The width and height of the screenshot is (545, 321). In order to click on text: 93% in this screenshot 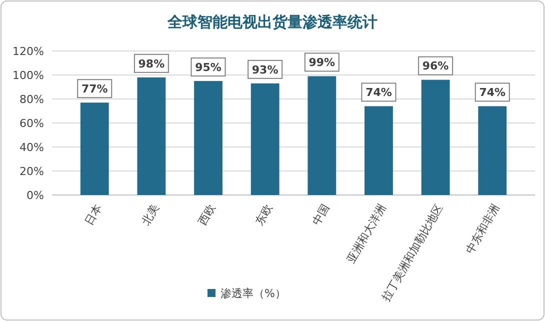, I will do `click(265, 69)`.